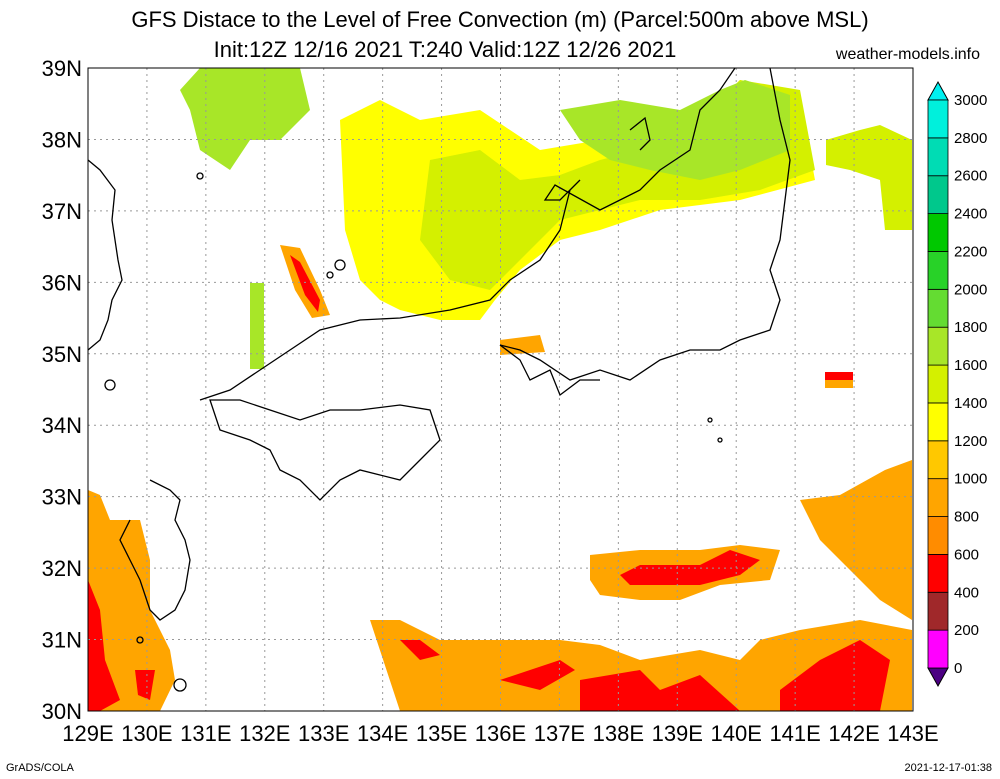 The height and width of the screenshot is (779, 1000). Describe the element at coordinates (970, 138) in the screenshot. I see `colorbar-label: 2800` at that location.